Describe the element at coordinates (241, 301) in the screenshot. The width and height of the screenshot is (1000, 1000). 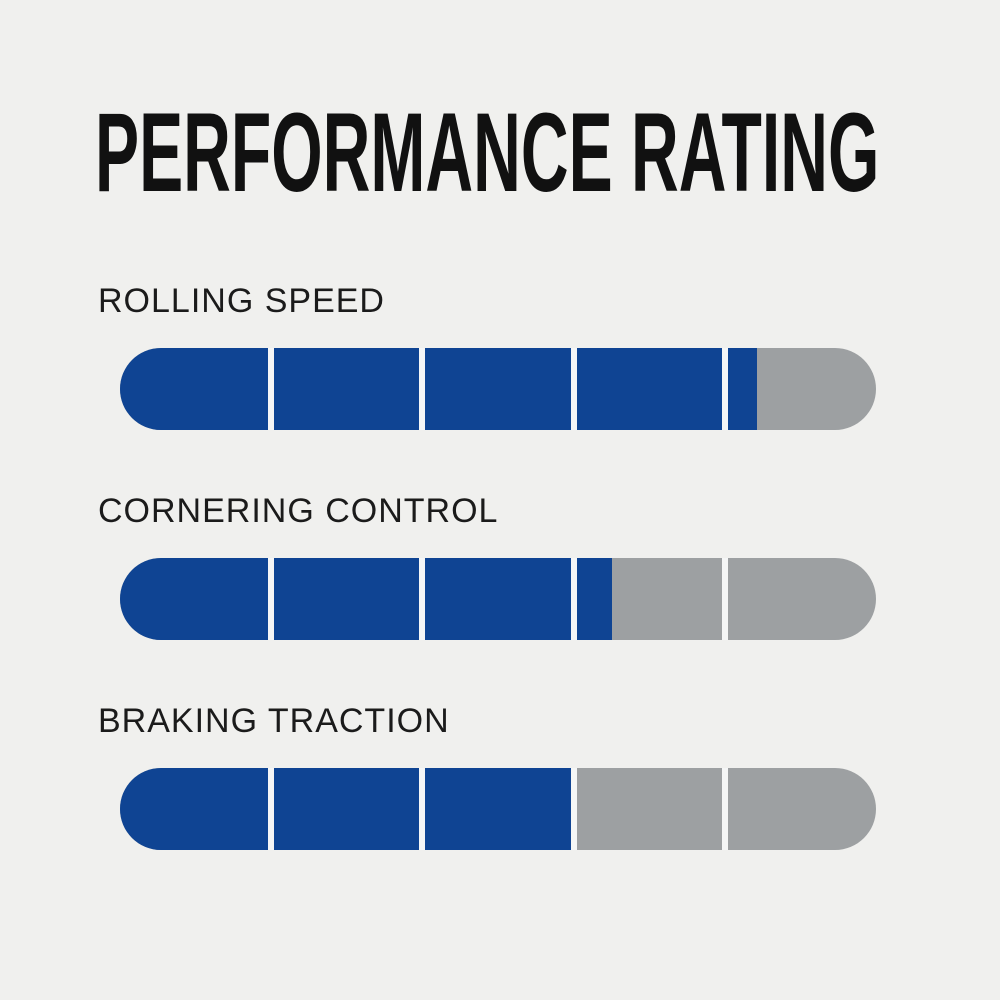
I see `rating-label-rolling-speed: ROLLING SPEED` at that location.